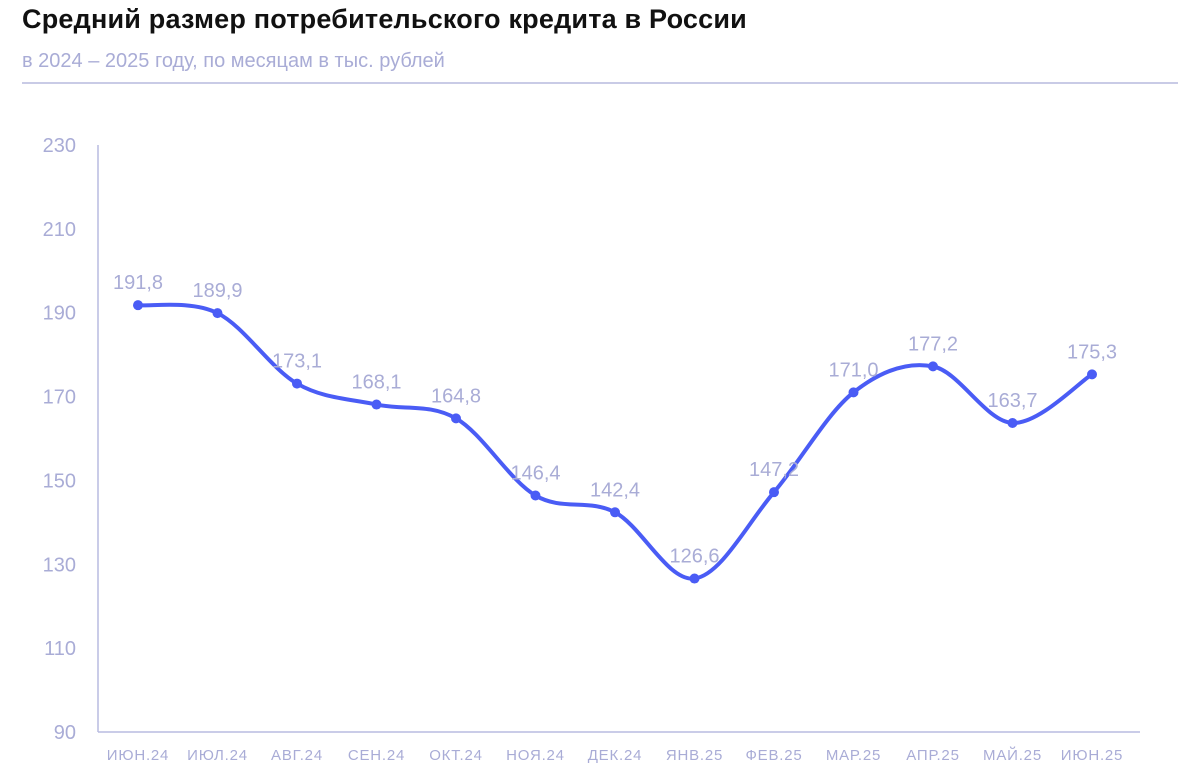 The image size is (1200, 780). I want to click on x-tick-label: ИЮН.25, so click(1092, 755).